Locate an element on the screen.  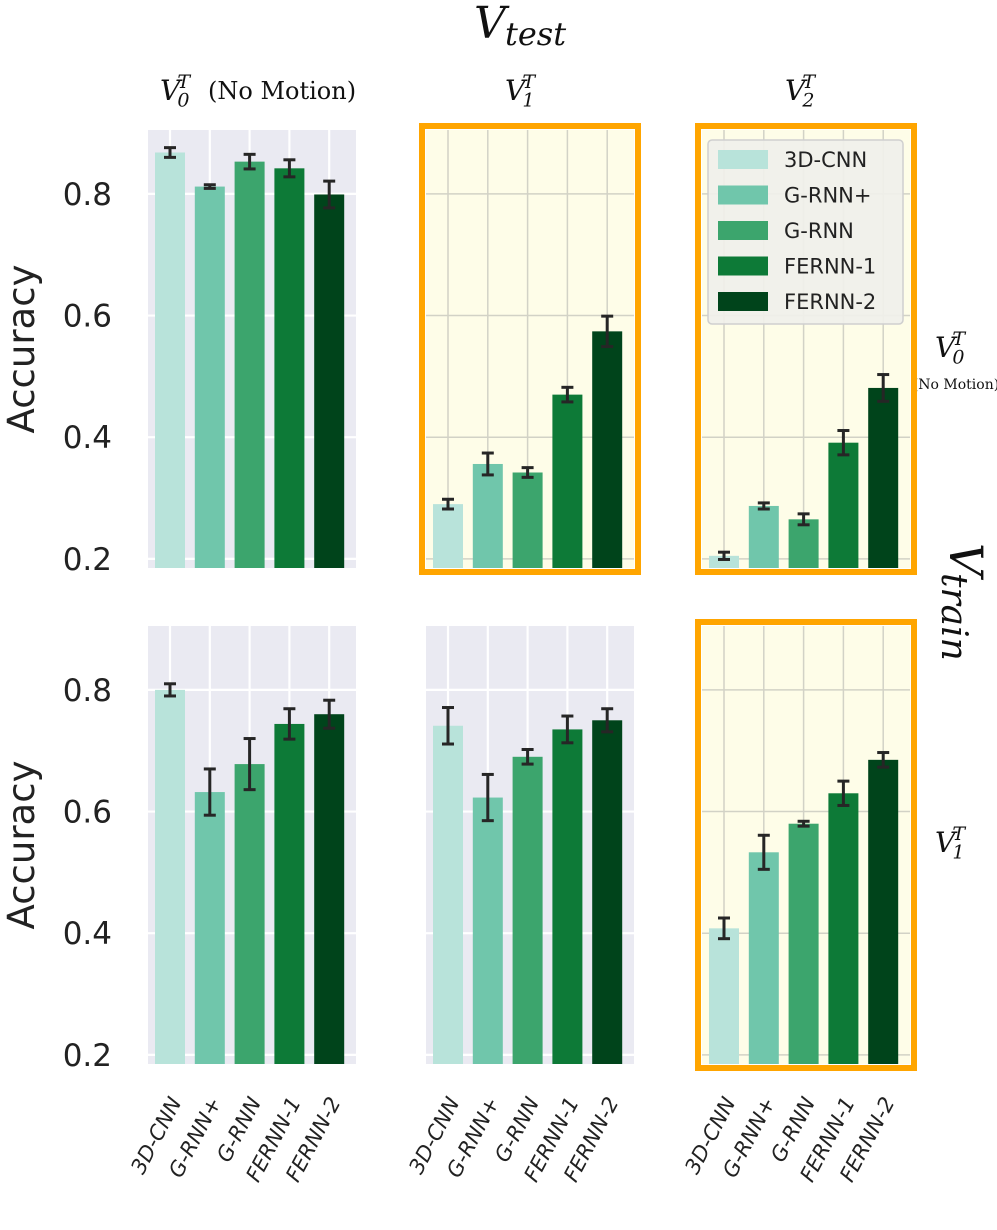
panel-r0-c0 is located at coordinates (252, 349).